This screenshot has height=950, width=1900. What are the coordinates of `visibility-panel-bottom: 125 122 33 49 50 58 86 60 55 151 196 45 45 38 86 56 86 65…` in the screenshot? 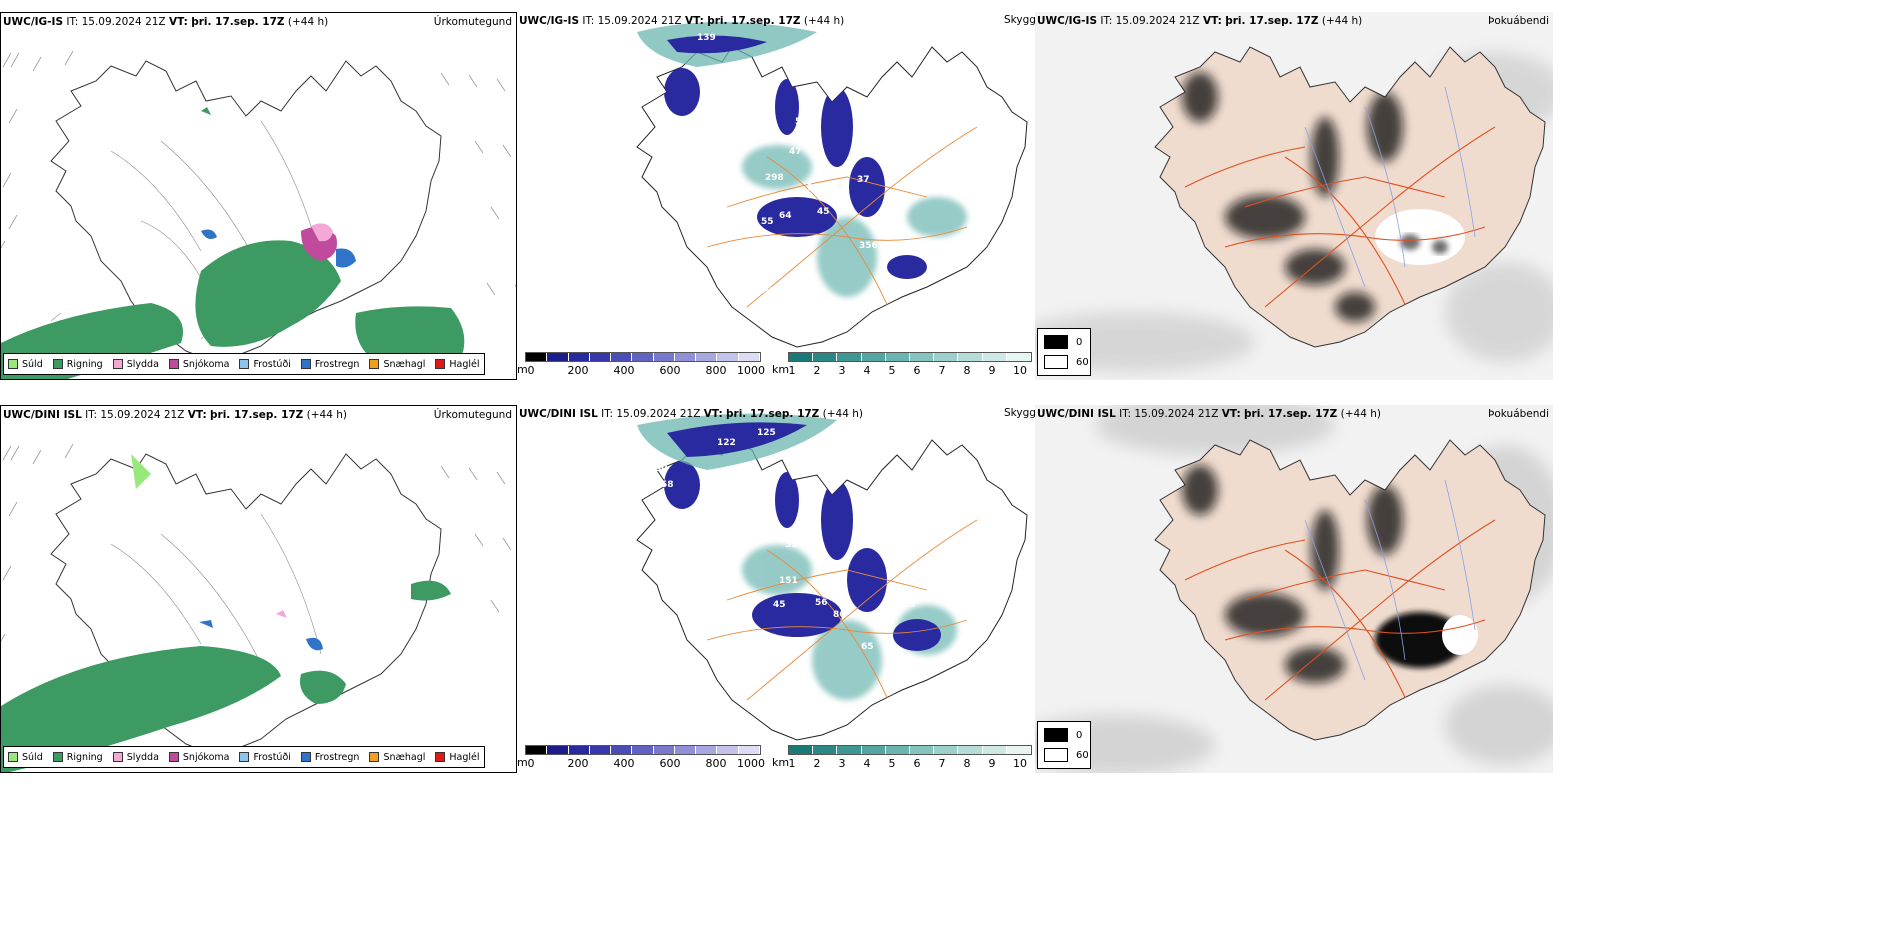 It's located at (776, 589).